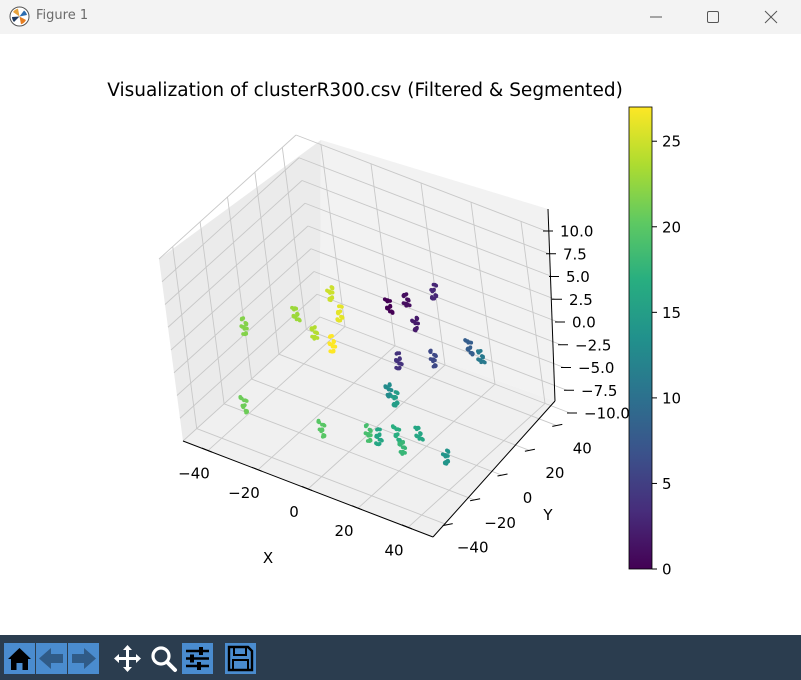 The width and height of the screenshot is (801, 680). I want to click on back-button, so click(51, 658).